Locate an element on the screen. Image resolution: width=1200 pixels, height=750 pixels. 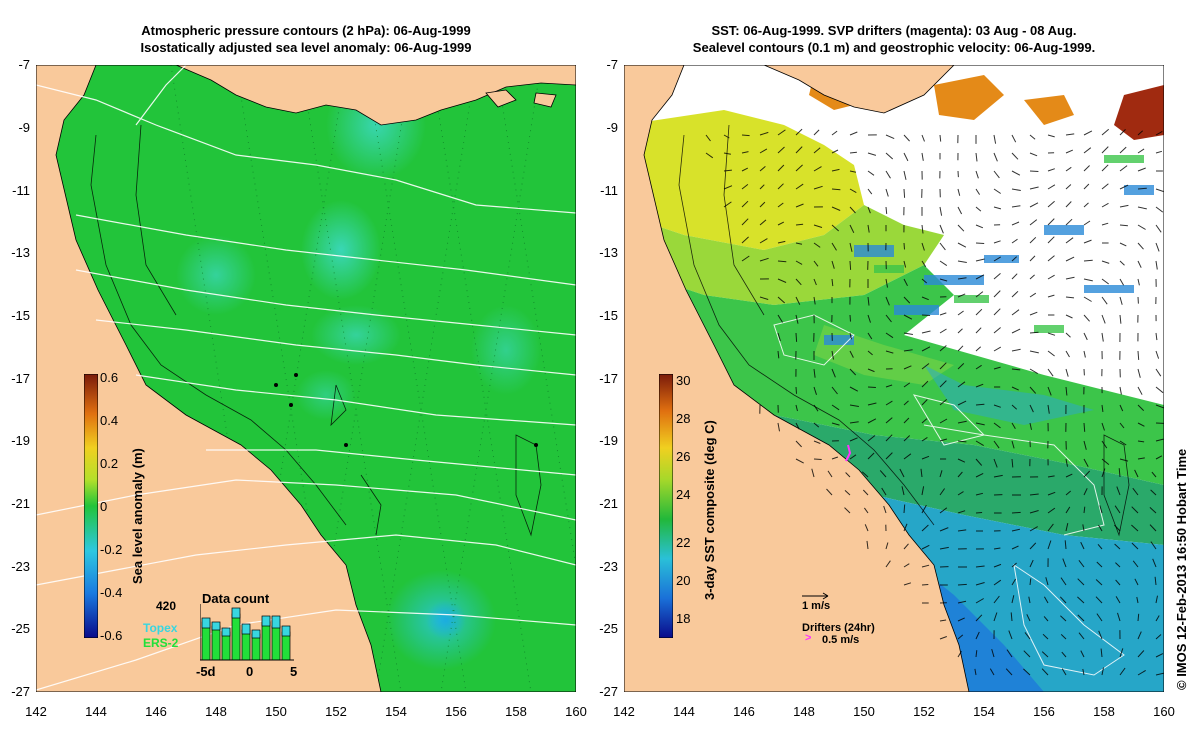
lon-tick: 152 is located at coordinates (924, 711).